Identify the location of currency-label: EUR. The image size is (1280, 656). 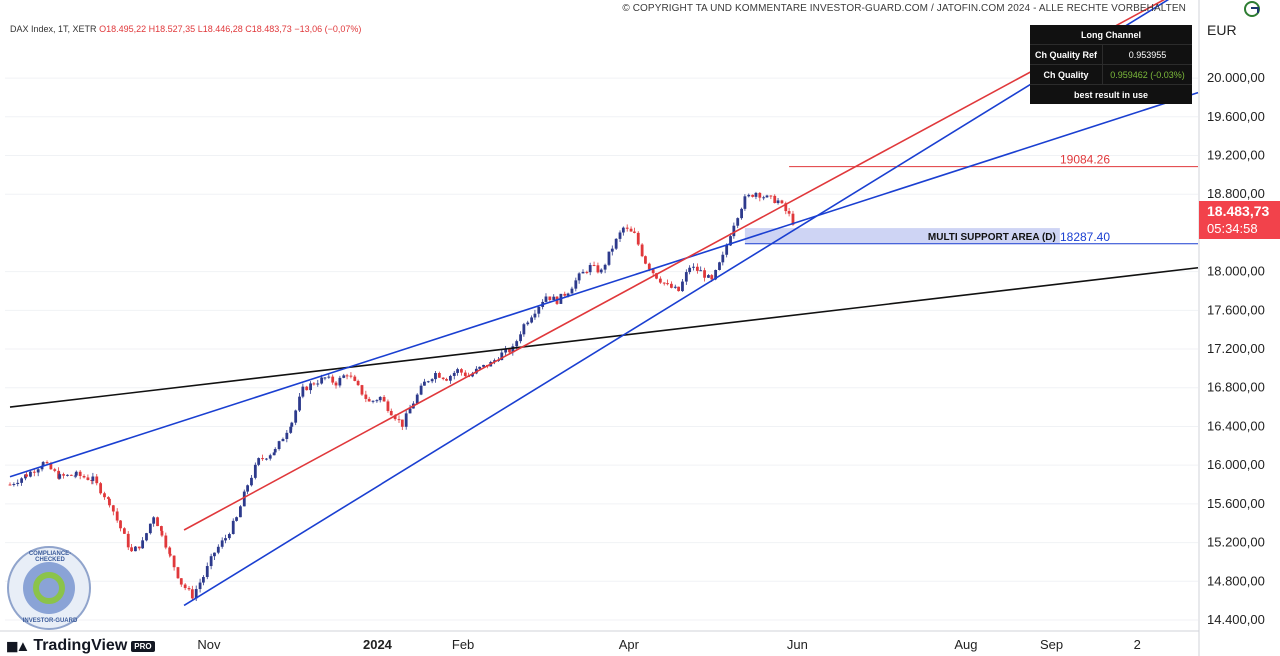
(1222, 30).